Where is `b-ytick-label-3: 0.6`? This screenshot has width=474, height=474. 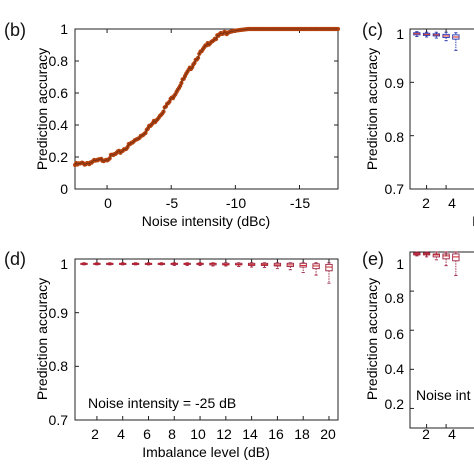 b-ytick-label-3: 0.6 is located at coordinates (59, 93).